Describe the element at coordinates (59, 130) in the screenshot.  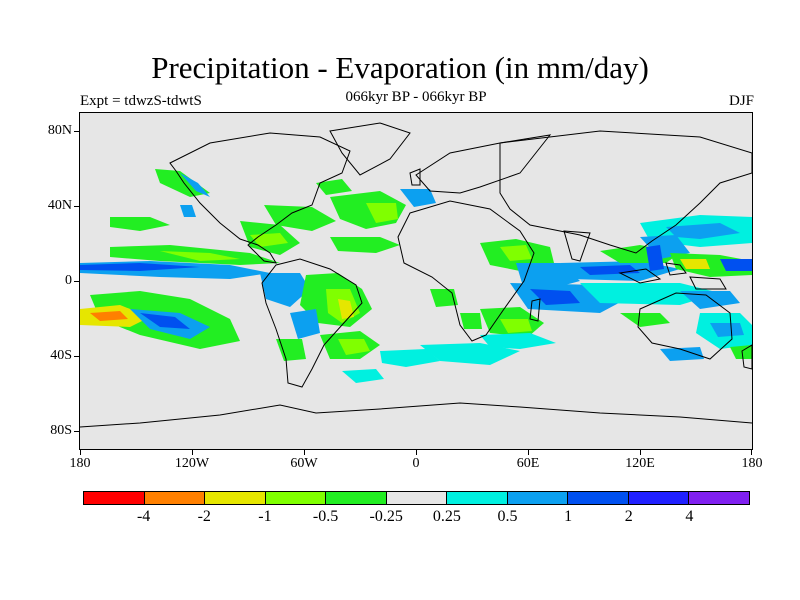
I see `lat-label: 80N` at that location.